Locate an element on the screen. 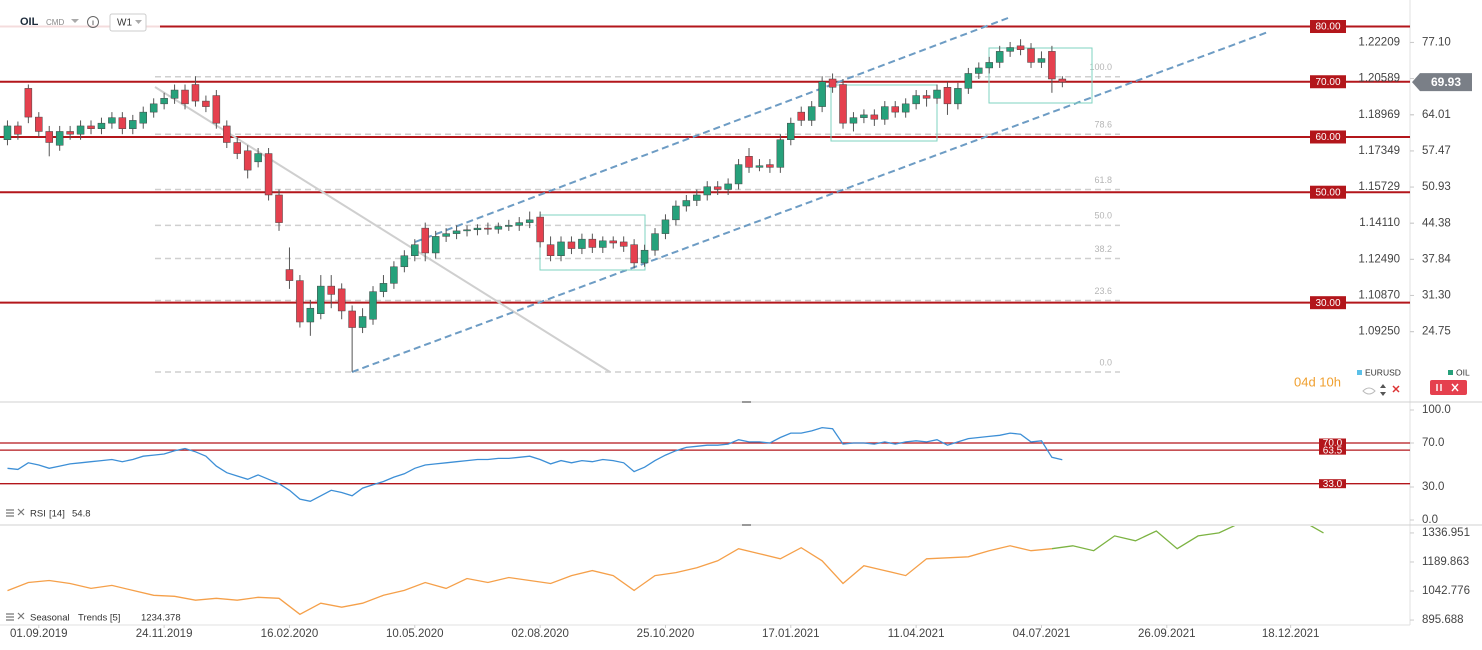 Image resolution: width=1482 pixels, height=650 pixels. y-tick-label: 31.30 is located at coordinates (1436, 296).